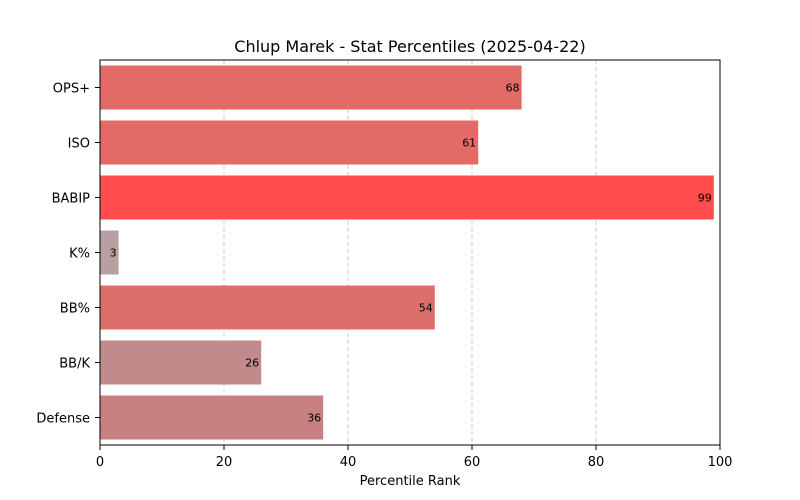  What do you see at coordinates (720, 462) in the screenshot?
I see `x-tick-label: 100` at bounding box center [720, 462].